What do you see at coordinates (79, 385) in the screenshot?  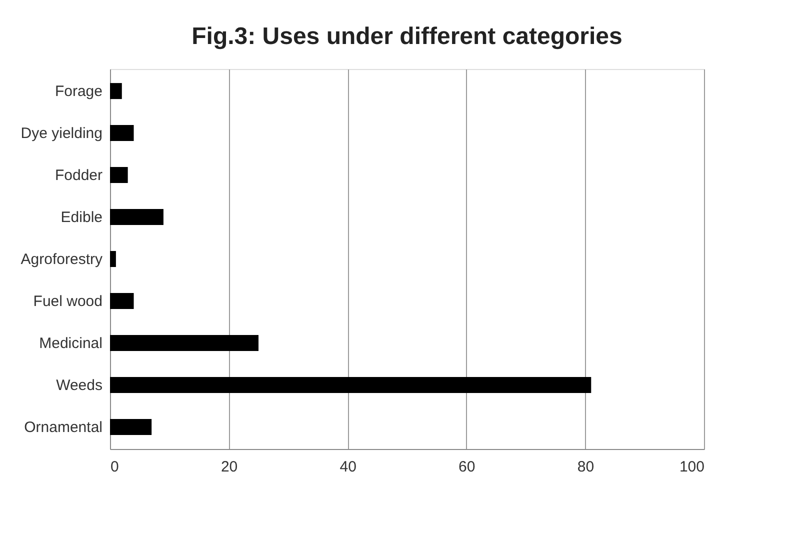 I see `y-tick-label: Weeds` at bounding box center [79, 385].